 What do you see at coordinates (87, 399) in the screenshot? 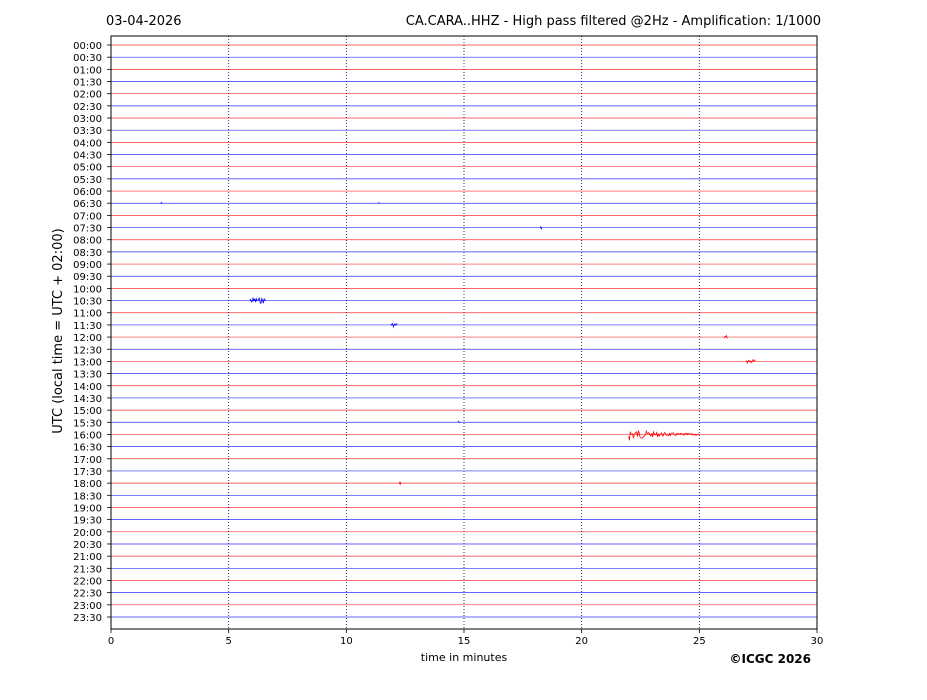
I see `y-tick-label: 14:30` at bounding box center [87, 399].